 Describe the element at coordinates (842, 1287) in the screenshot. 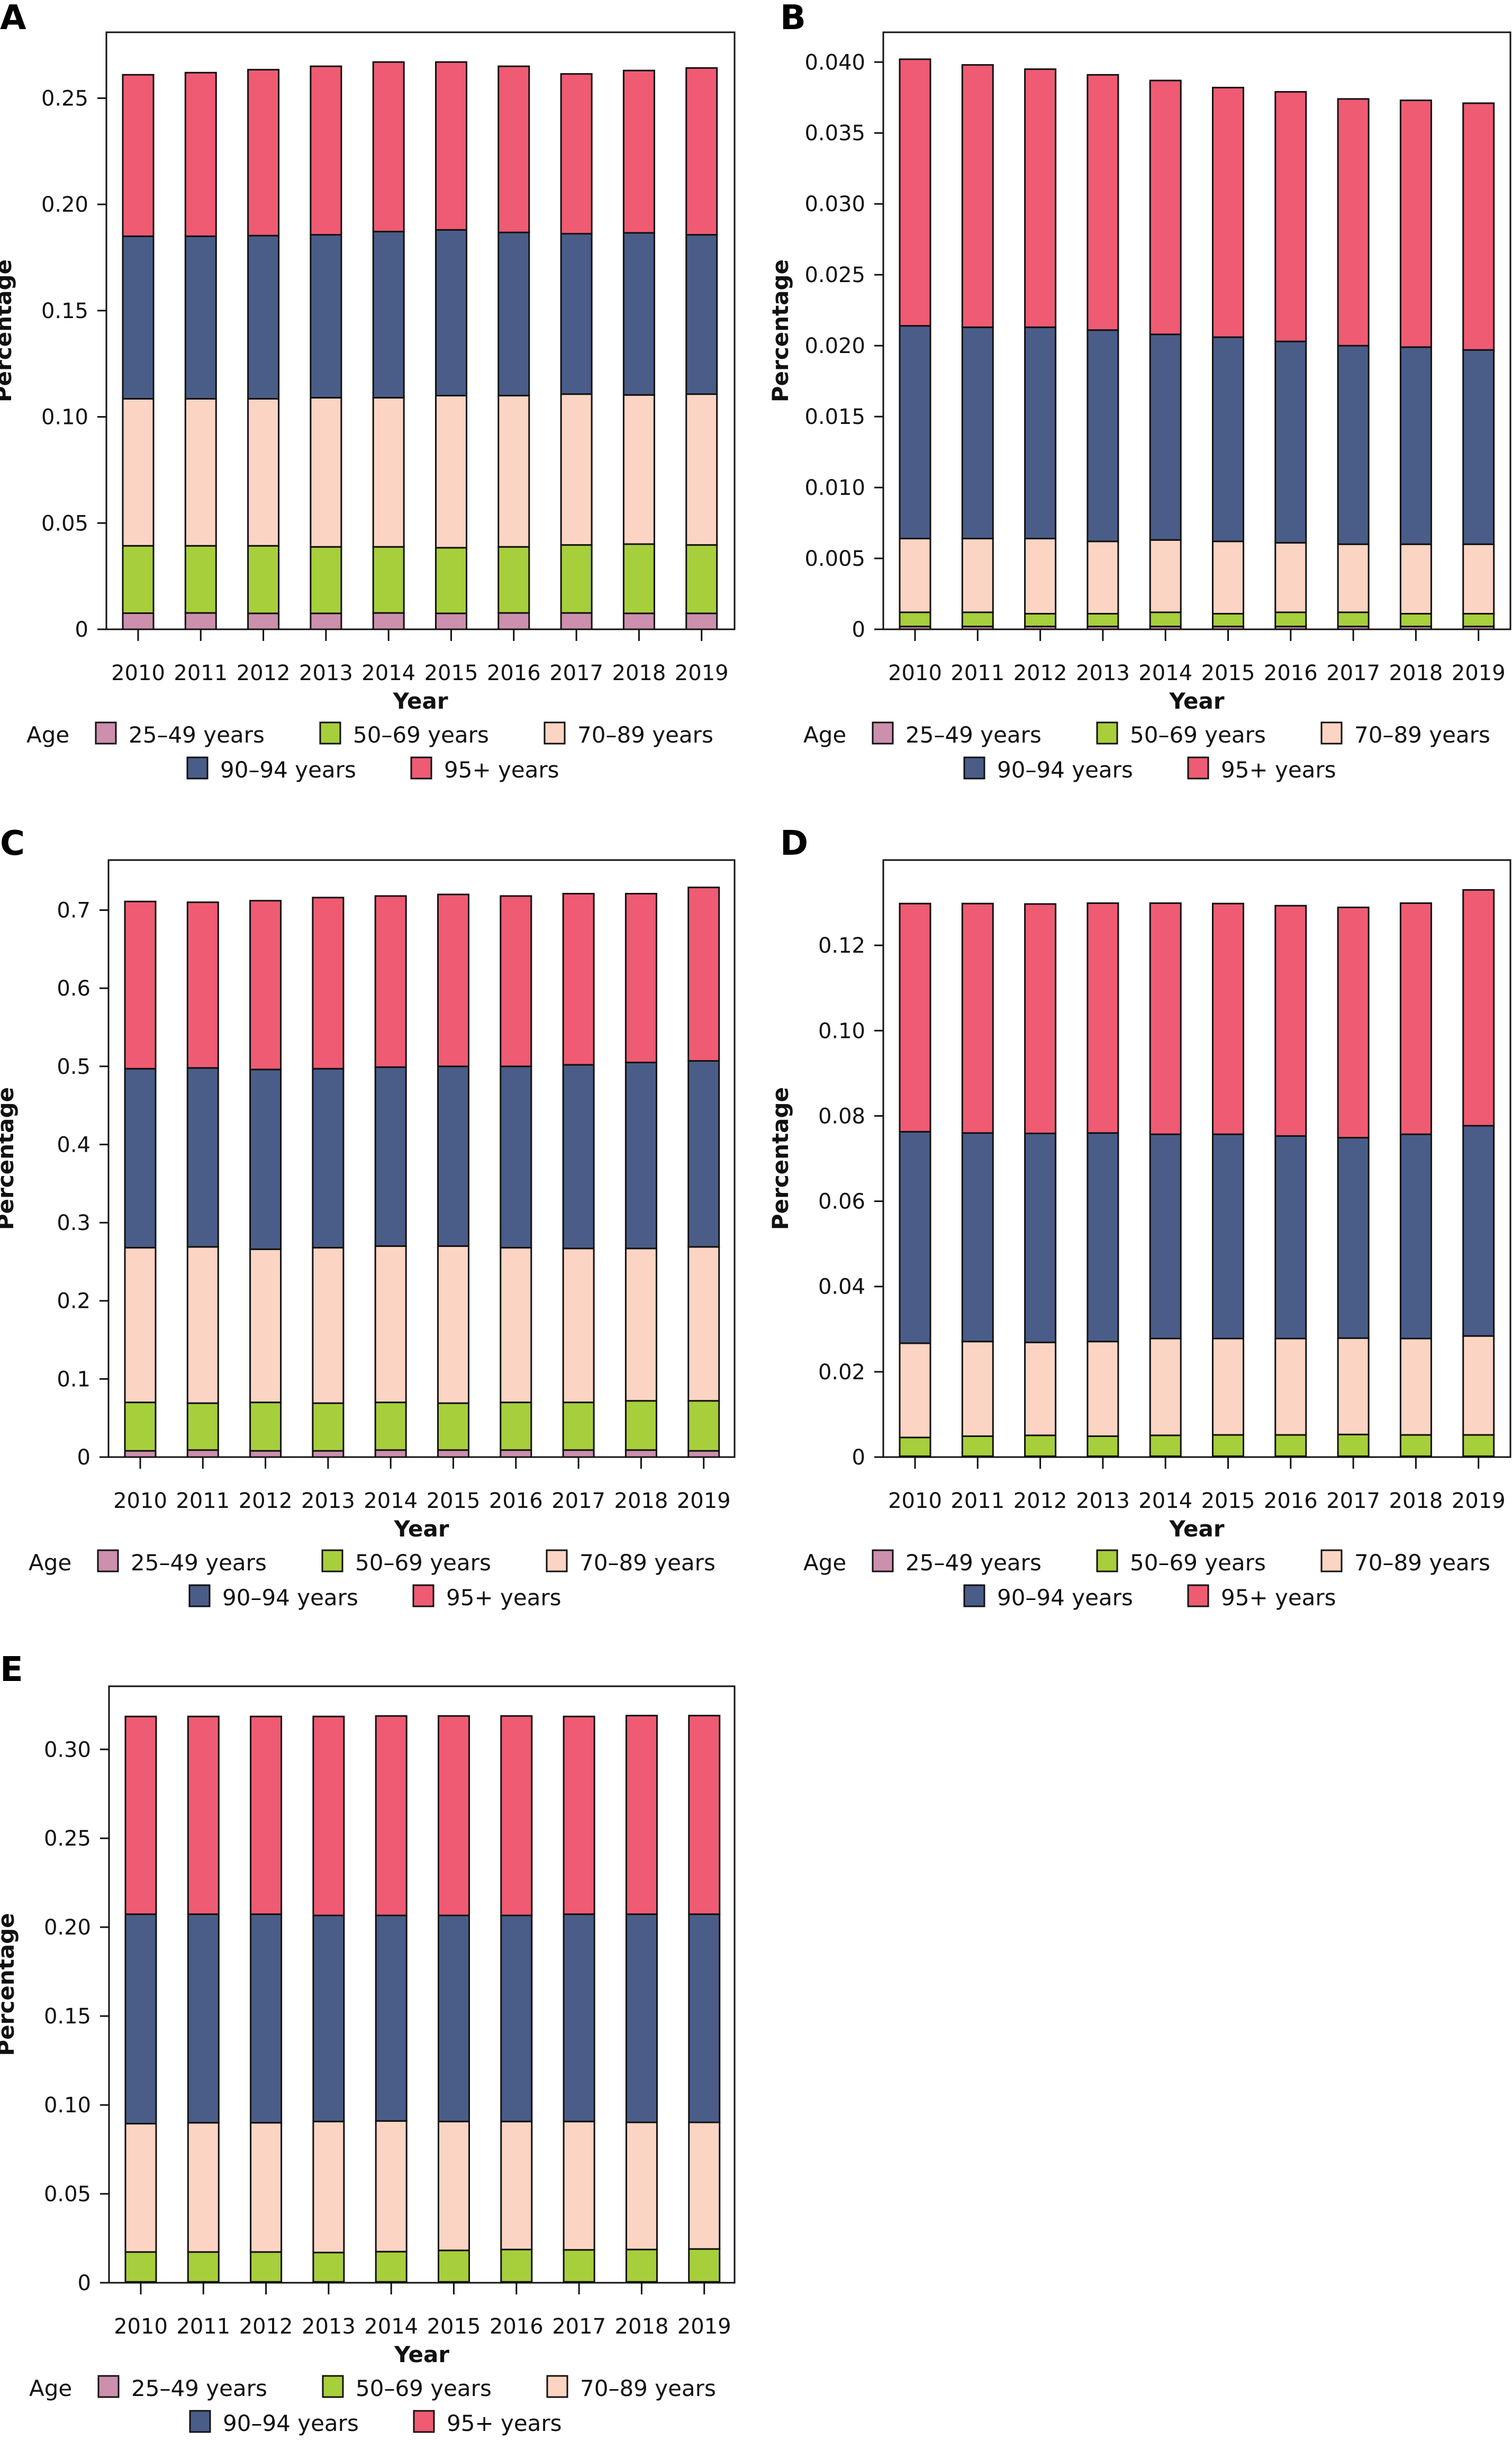

I see `y-tick-label: 0.04` at that location.